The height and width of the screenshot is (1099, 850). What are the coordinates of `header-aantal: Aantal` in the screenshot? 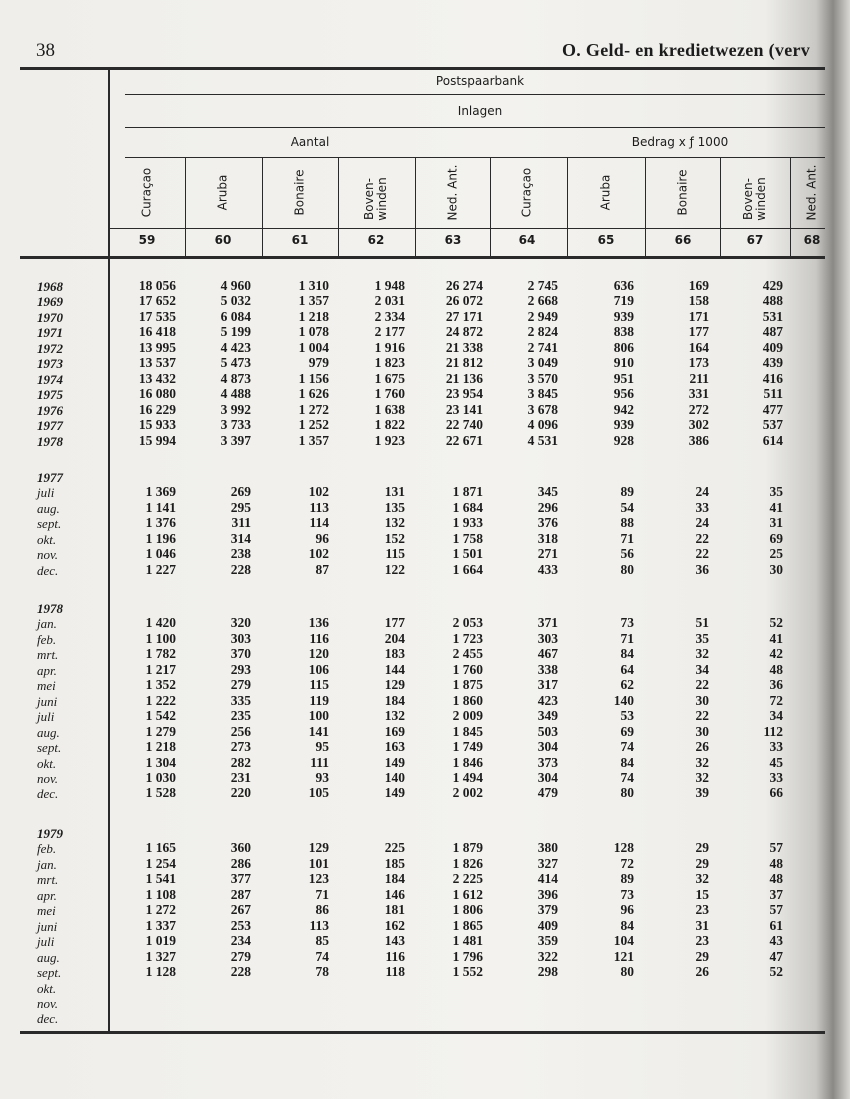 It's located at (310, 142).